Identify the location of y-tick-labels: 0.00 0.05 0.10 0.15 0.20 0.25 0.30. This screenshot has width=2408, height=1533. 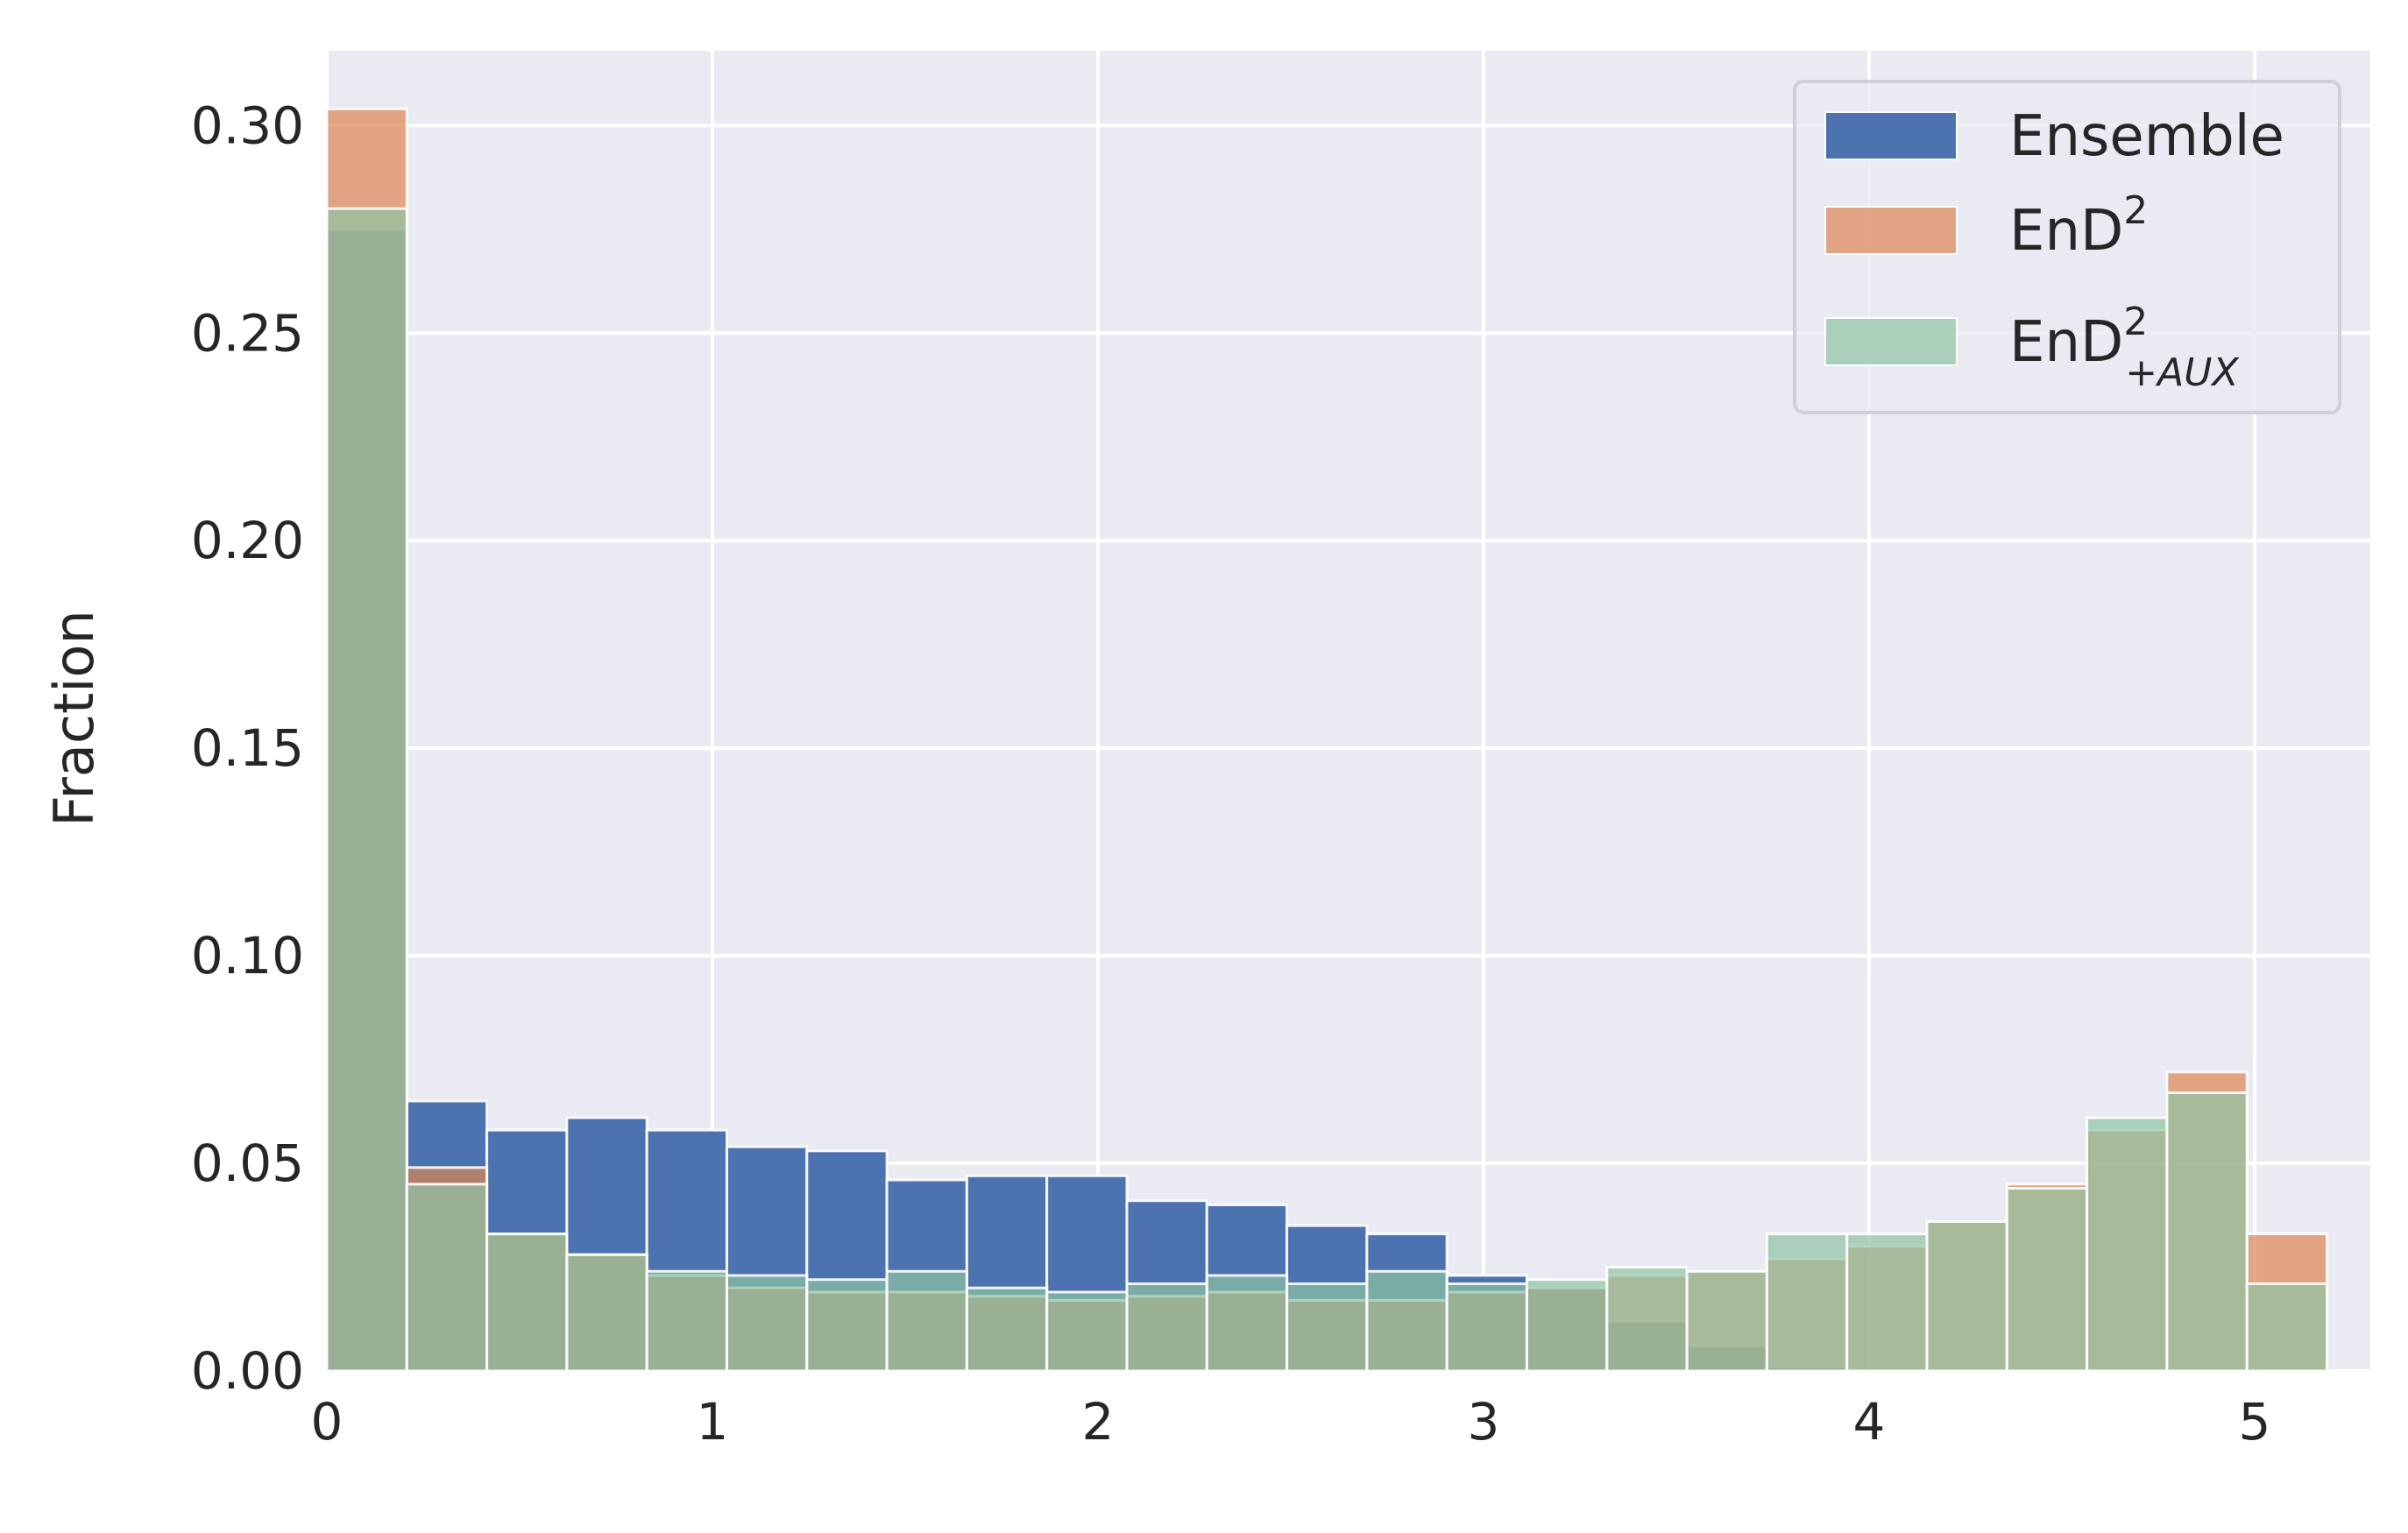
(247, 748).